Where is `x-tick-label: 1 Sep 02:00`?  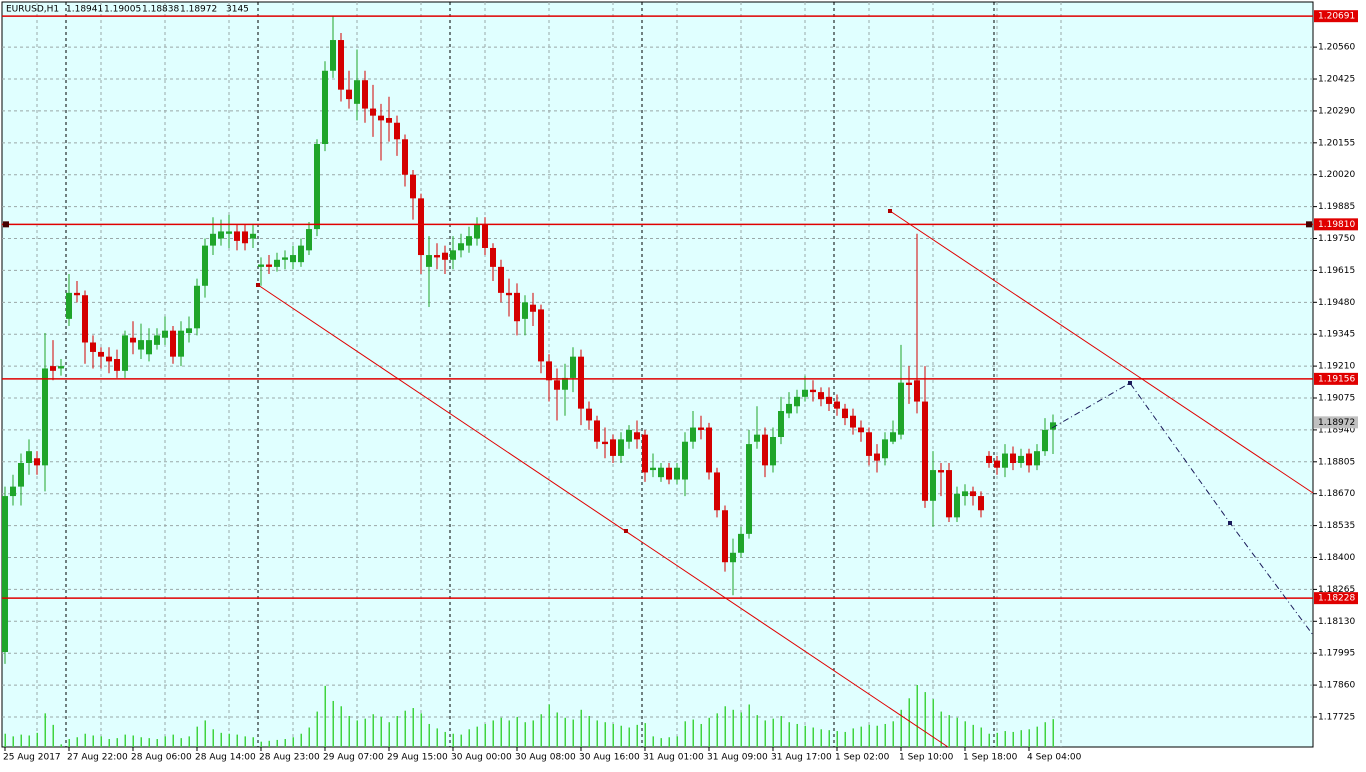
x-tick-label: 1 Sep 02:00 is located at coordinates (862, 758).